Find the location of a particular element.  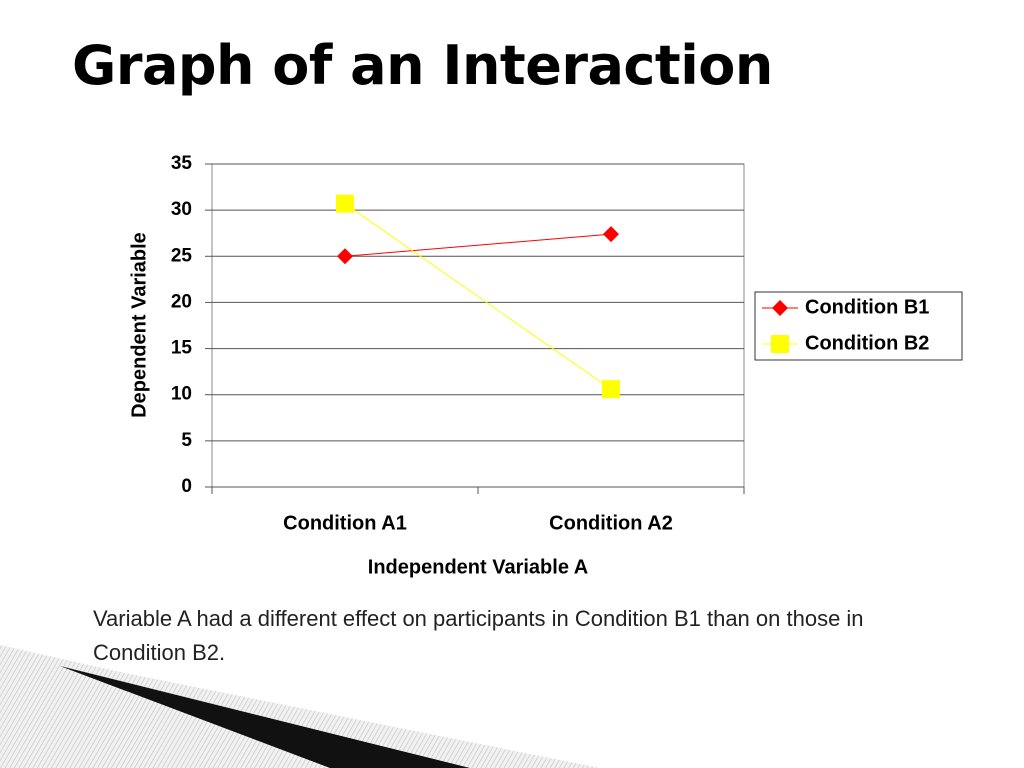

x-tick-label: Condition A1 is located at coordinates (345, 523).